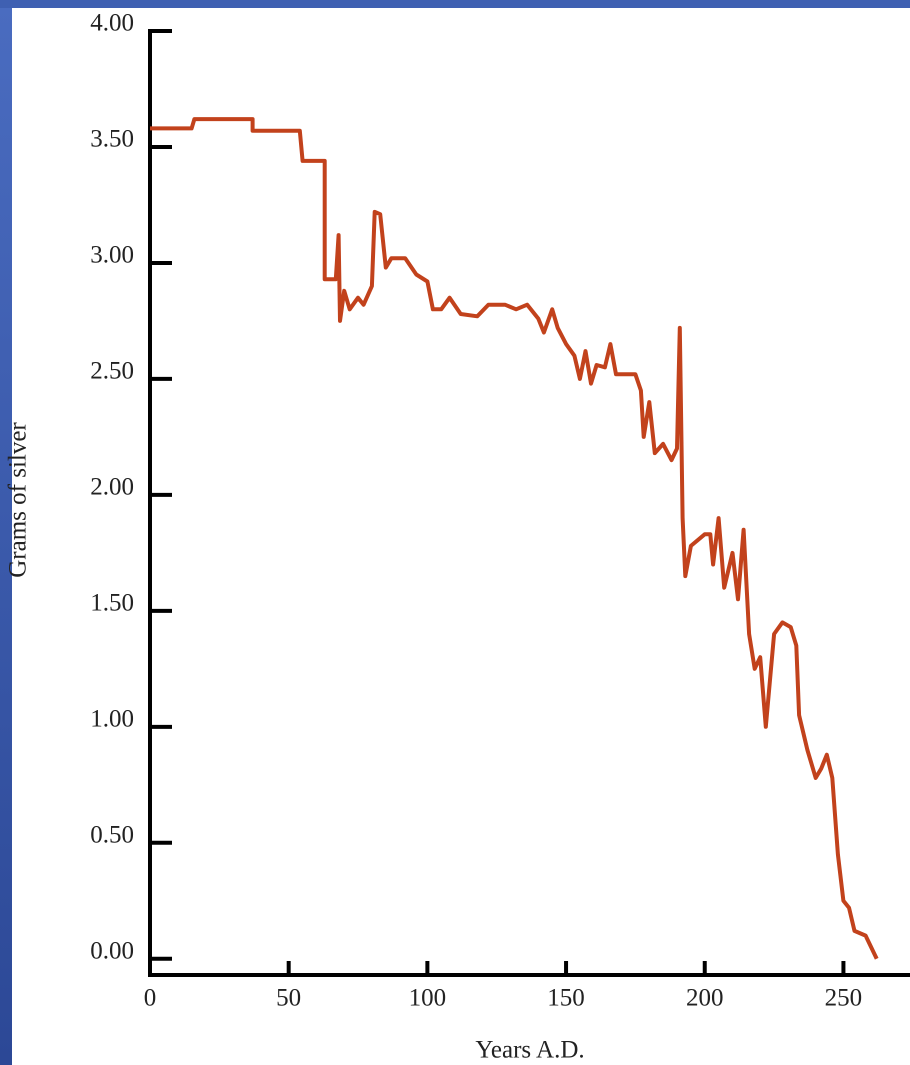  I want to click on y-tick-label: 1.50, so click(112, 603).